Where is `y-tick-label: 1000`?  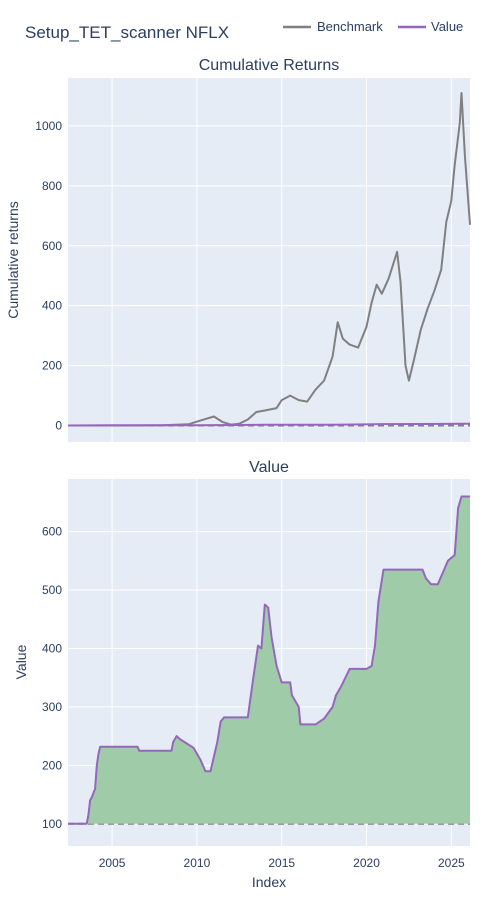 y-tick-label: 1000 is located at coordinates (48, 126).